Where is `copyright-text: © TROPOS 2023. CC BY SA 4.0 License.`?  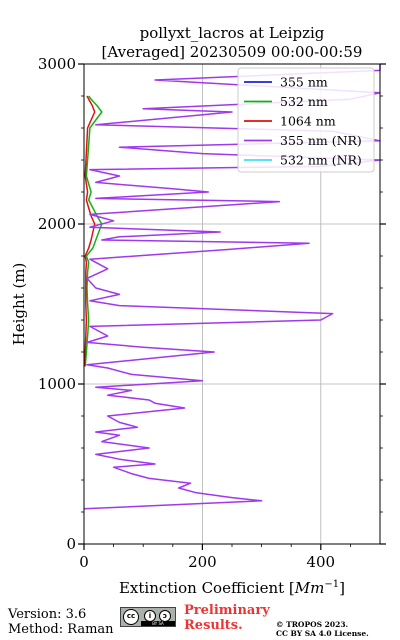
copyright-text: © TROPOS 2023. CC BY SA 4.0 License. is located at coordinates (322, 629).